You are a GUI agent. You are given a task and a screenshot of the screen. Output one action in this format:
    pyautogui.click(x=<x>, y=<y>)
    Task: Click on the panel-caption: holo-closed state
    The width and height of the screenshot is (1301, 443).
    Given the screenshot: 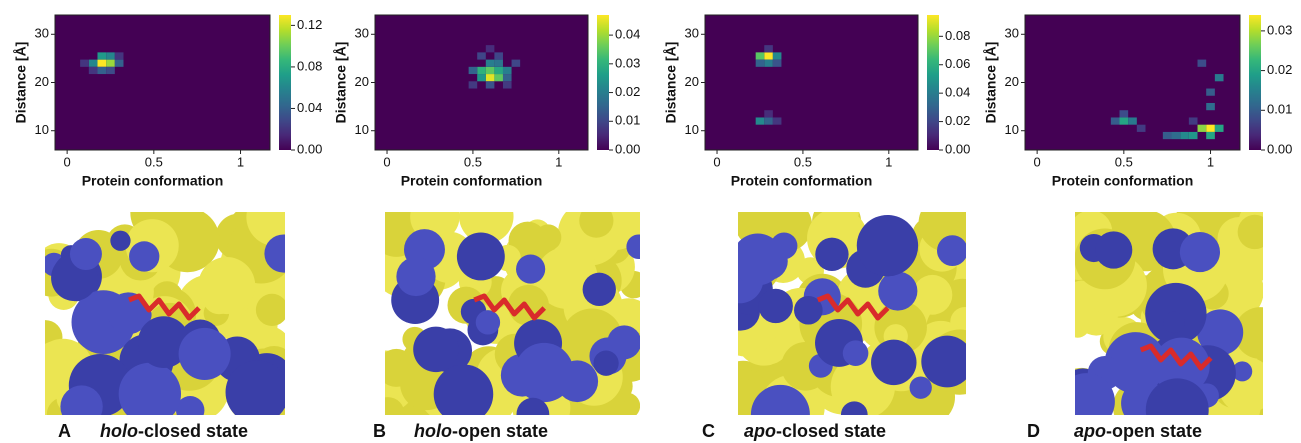 What is the action you would take?
    pyautogui.click(x=174, y=431)
    